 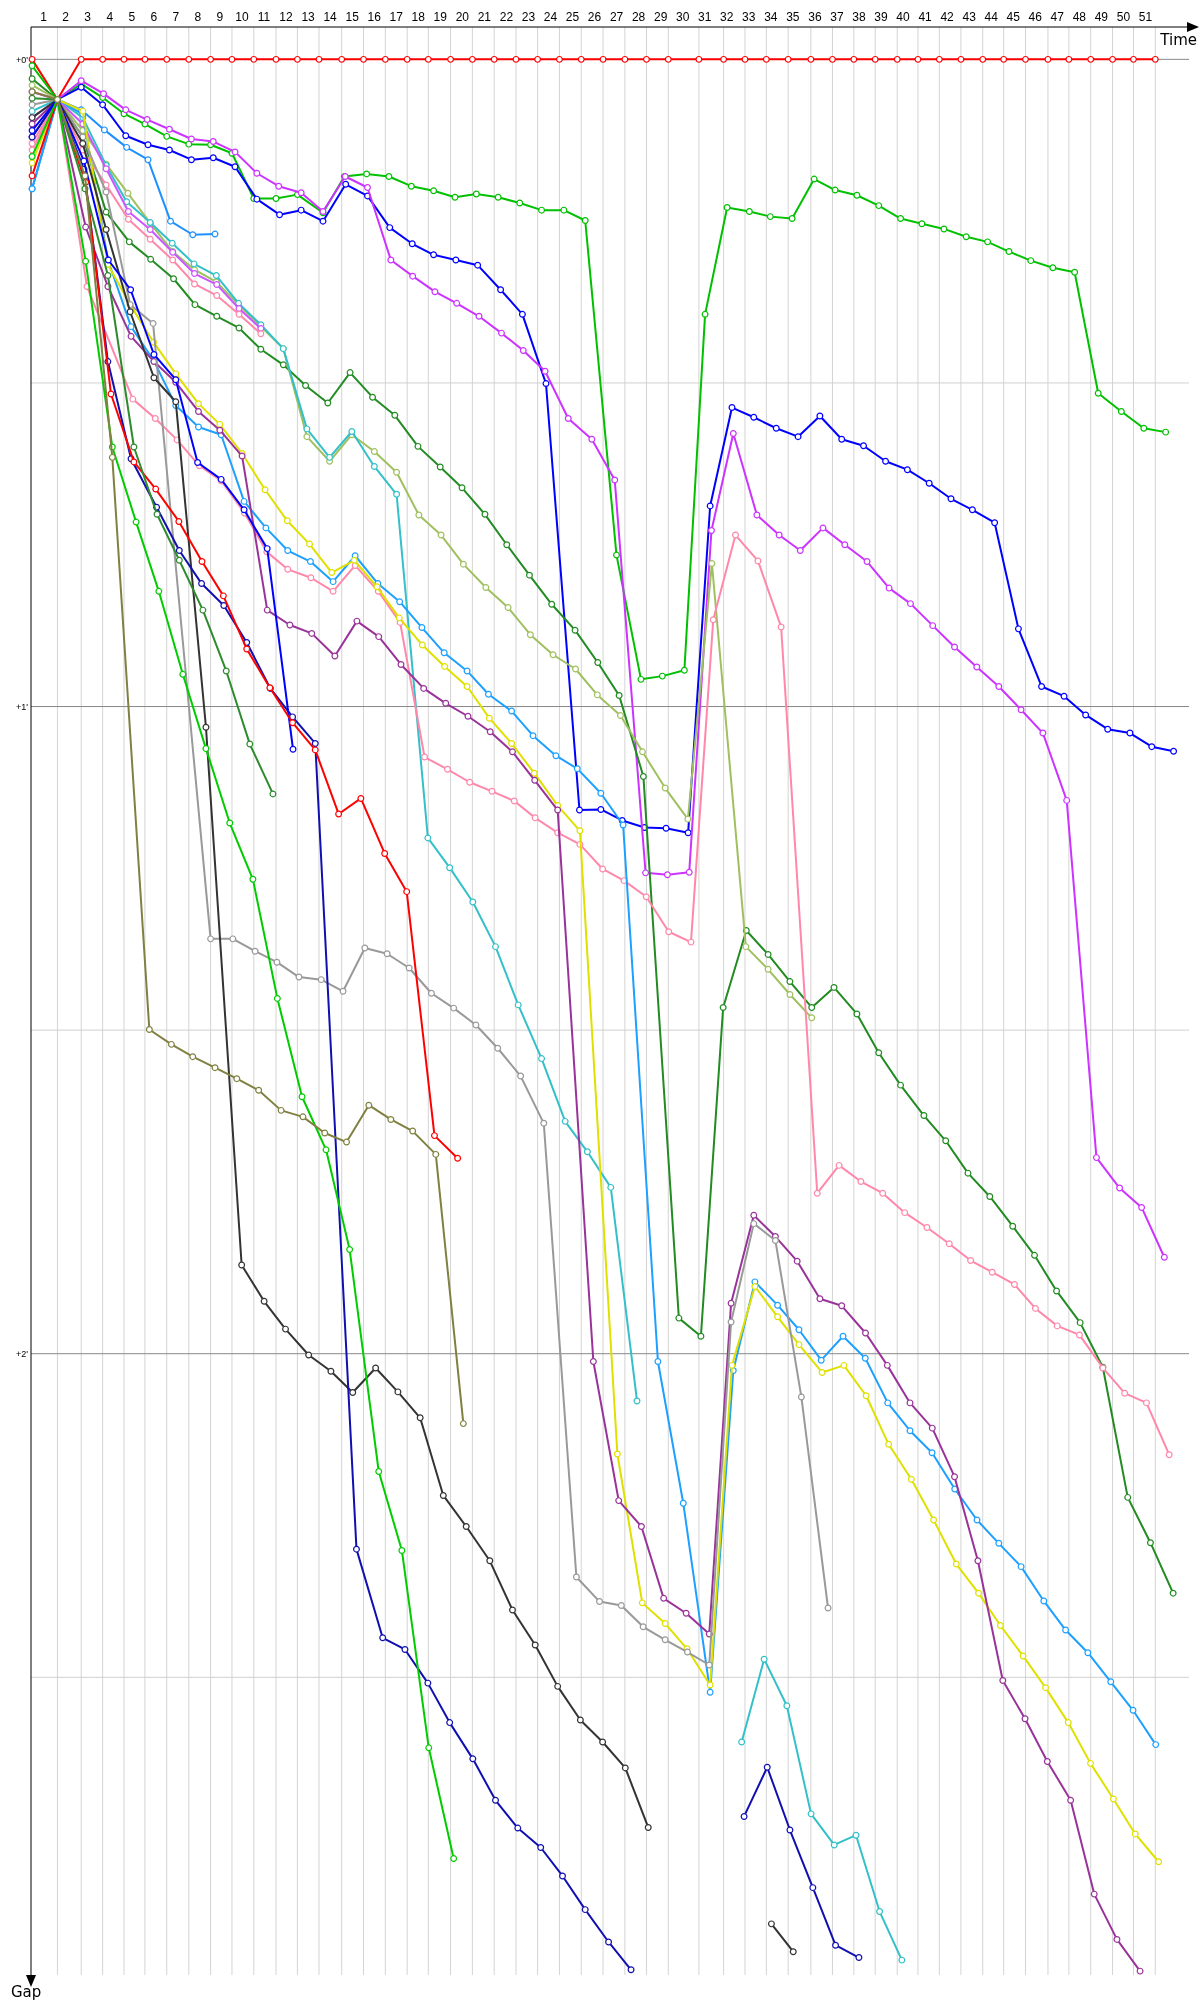 I want to click on x-tick-label: 24, so click(x=550, y=17).